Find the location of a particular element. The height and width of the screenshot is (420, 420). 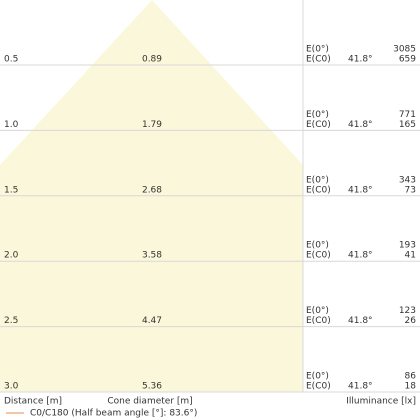

cone-diameter: 1.79 is located at coordinates (152, 125).